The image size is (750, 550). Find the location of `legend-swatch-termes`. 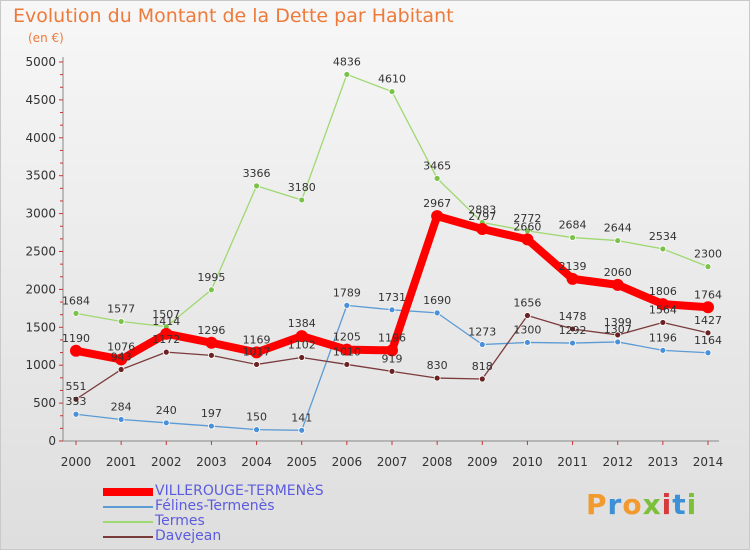

legend-swatch-termes is located at coordinates (128, 522).